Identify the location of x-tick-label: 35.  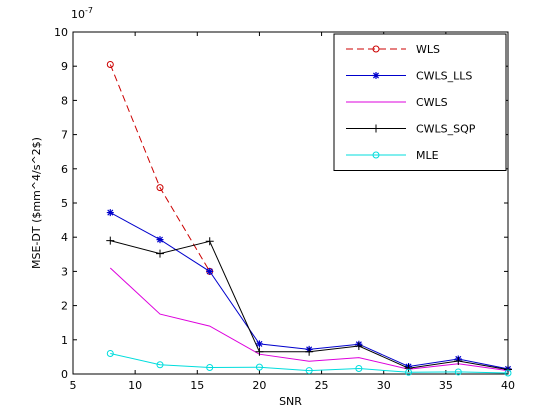
(446, 385).